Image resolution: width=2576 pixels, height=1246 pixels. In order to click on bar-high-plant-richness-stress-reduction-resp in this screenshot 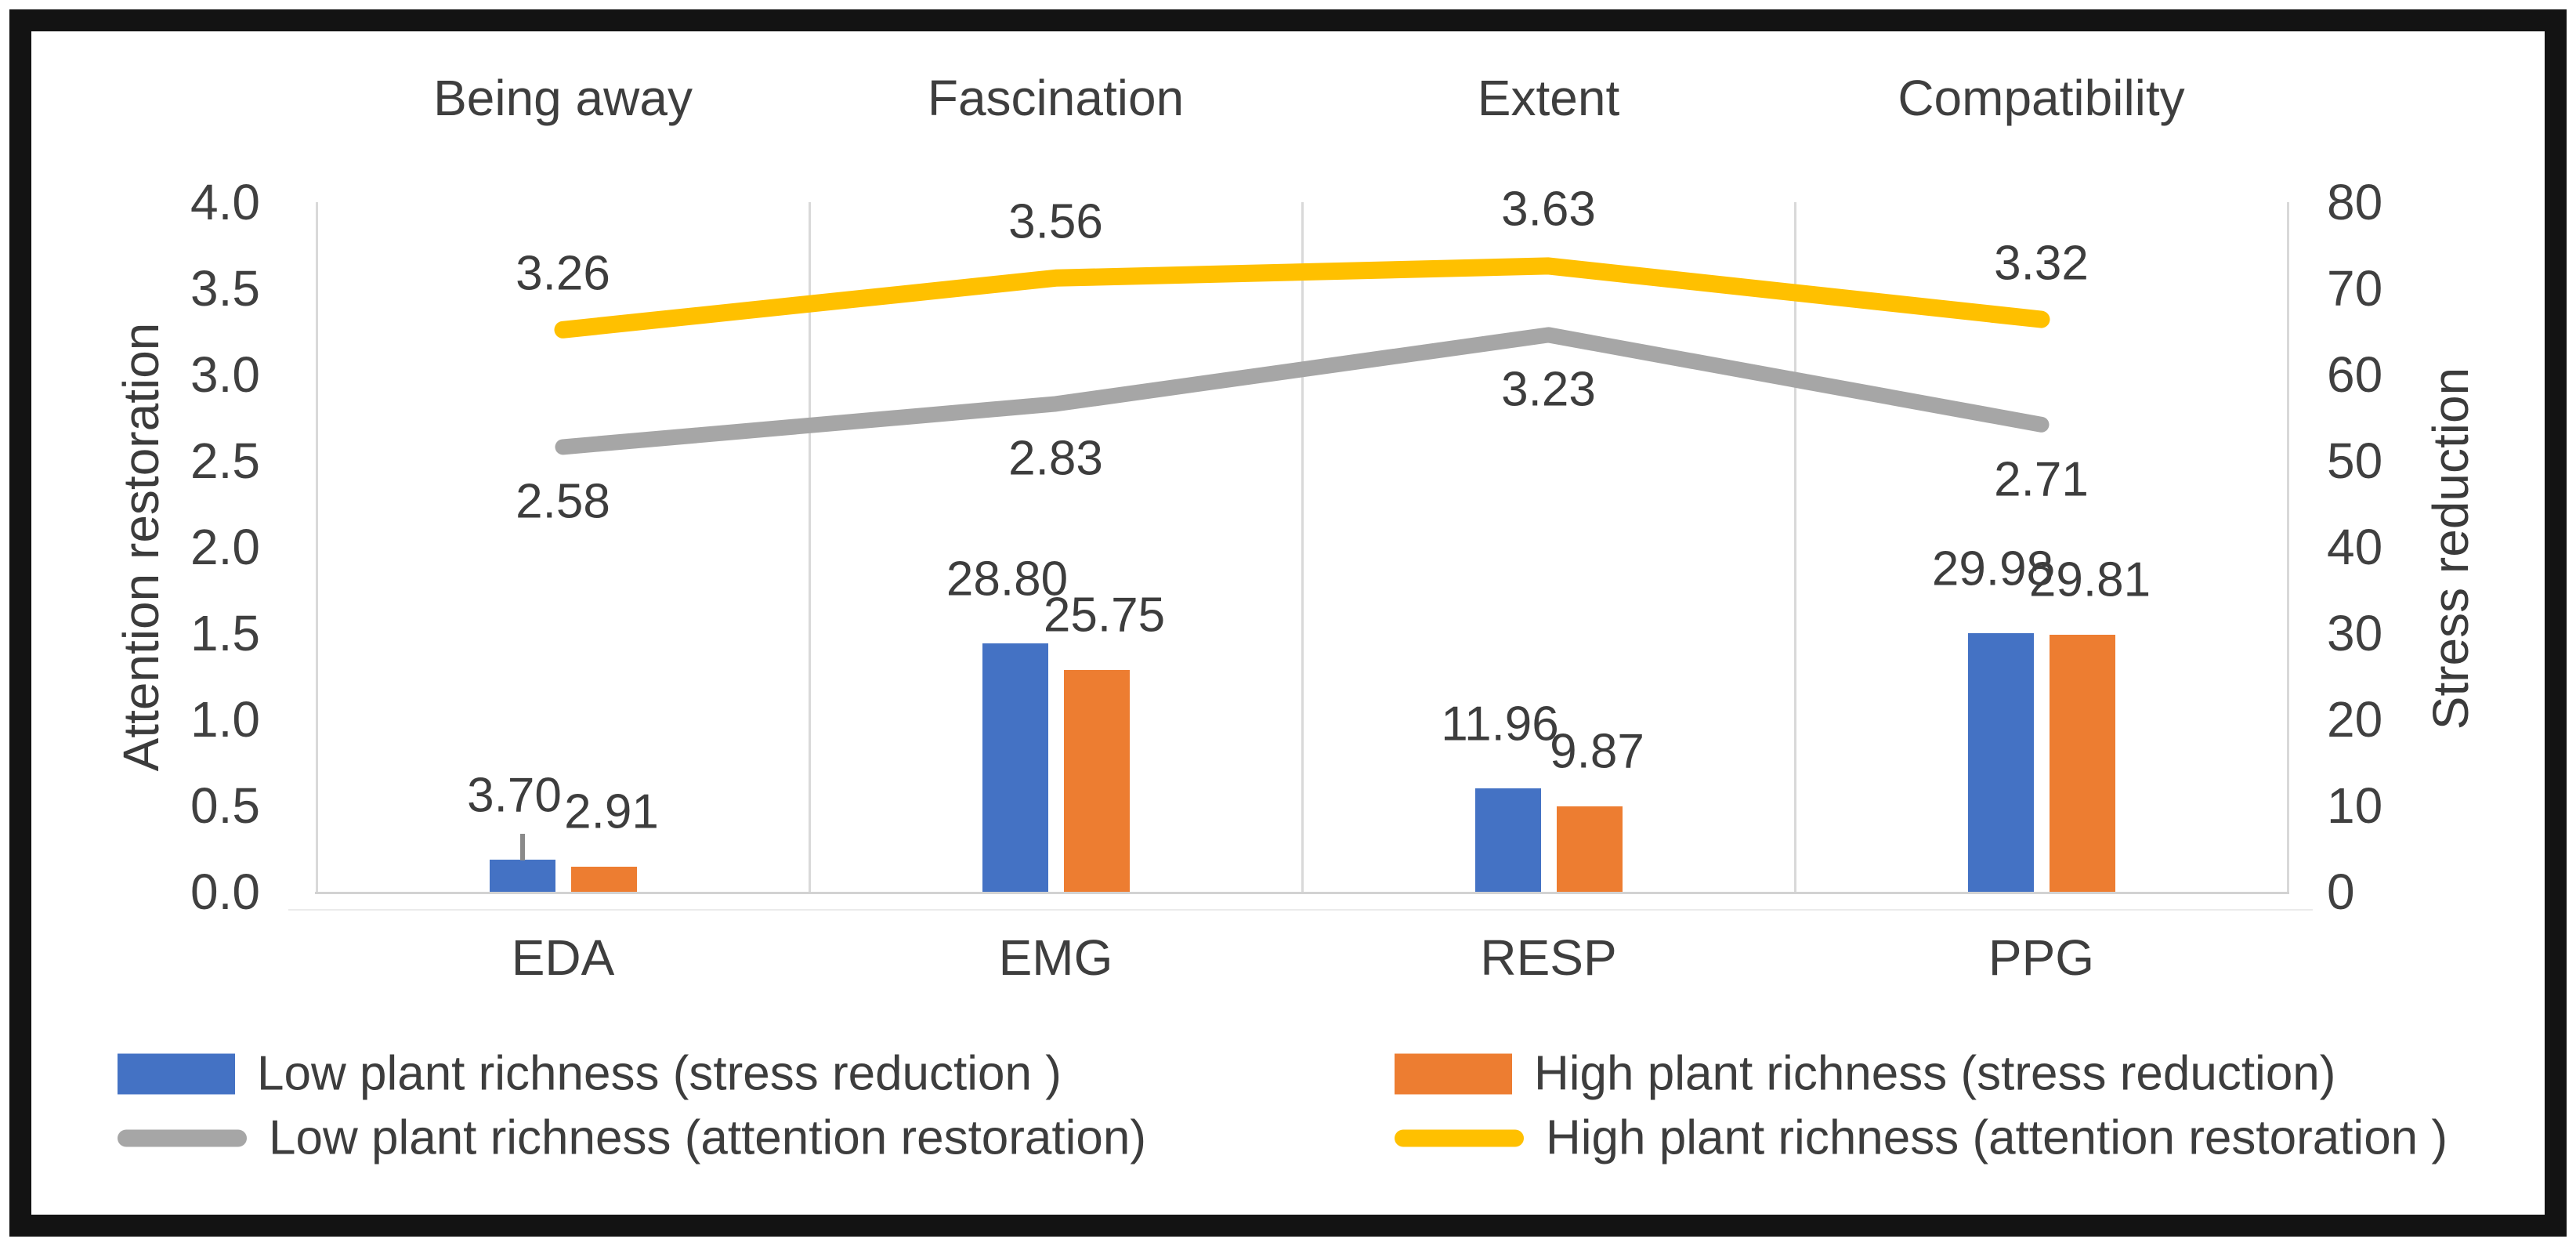, I will do `click(1589, 849)`.